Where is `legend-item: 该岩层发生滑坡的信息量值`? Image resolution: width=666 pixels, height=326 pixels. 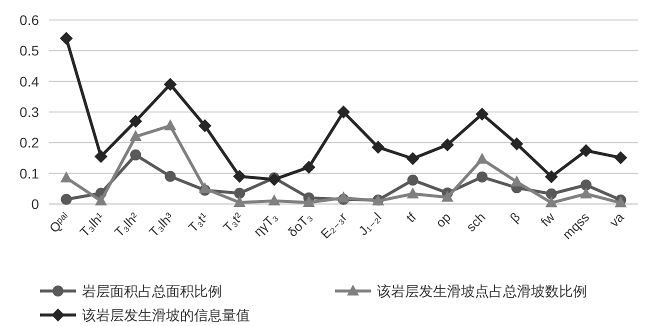
legend-item: 该岩层发生滑坡的信息量值 is located at coordinates (145, 315).